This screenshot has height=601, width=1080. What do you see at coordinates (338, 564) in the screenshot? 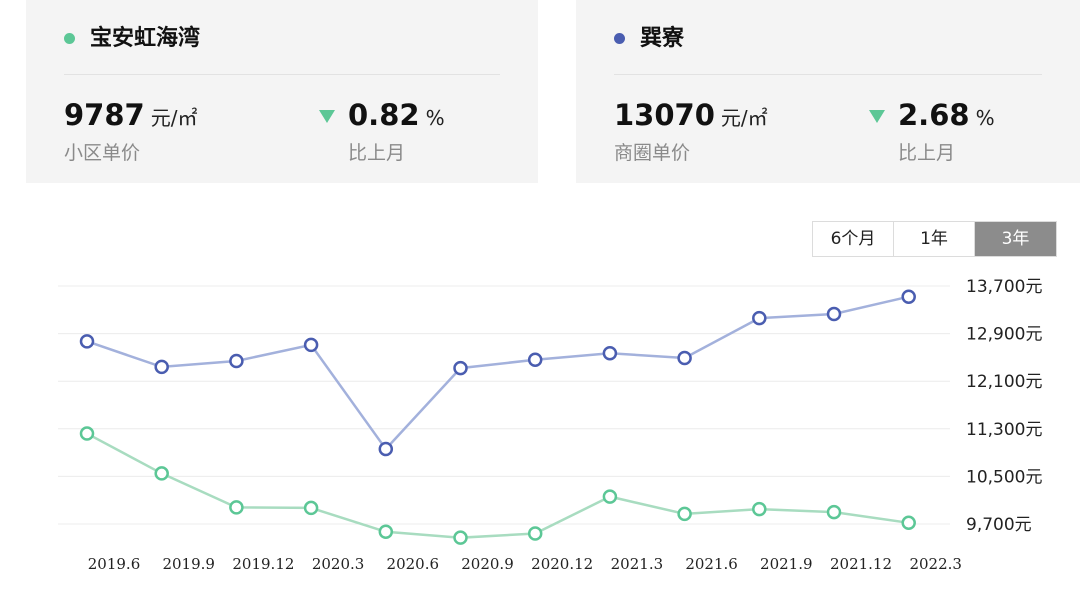
I see `x-tick-label: 2020.3` at bounding box center [338, 564].